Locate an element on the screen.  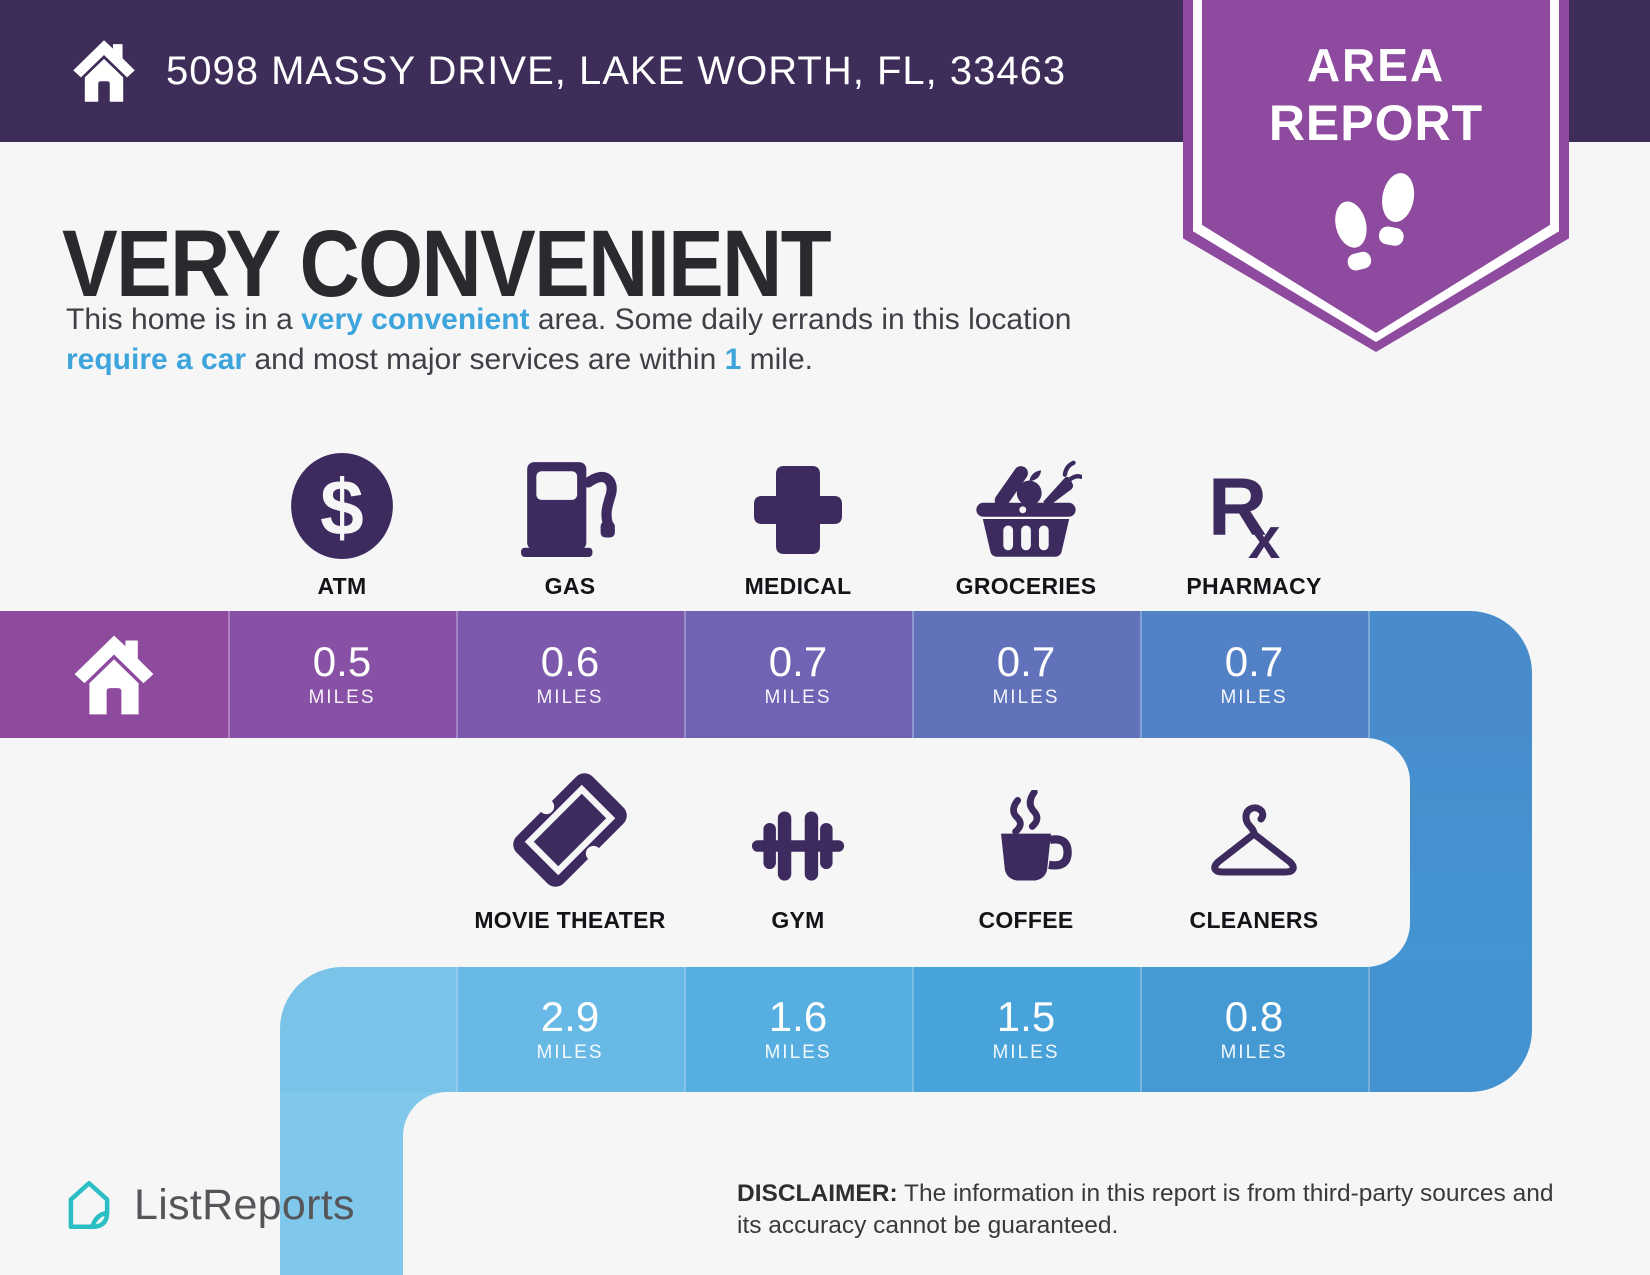
poi-groceries: GROCERIES is located at coordinates (1026, 519).